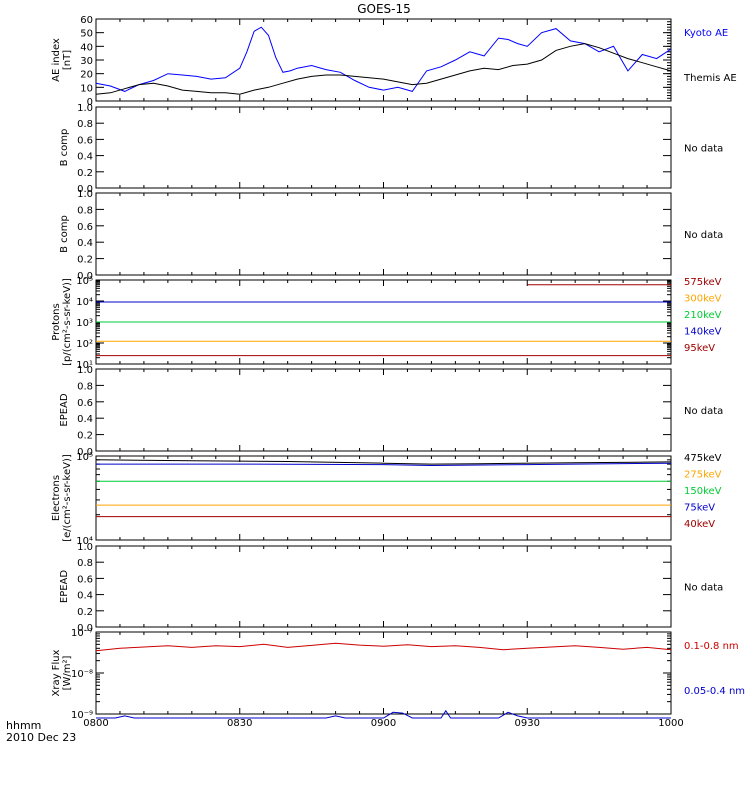 This screenshot has height=800, width=750. What do you see at coordinates (699, 524) in the screenshot?
I see `legend-entry: 40keV` at bounding box center [699, 524].